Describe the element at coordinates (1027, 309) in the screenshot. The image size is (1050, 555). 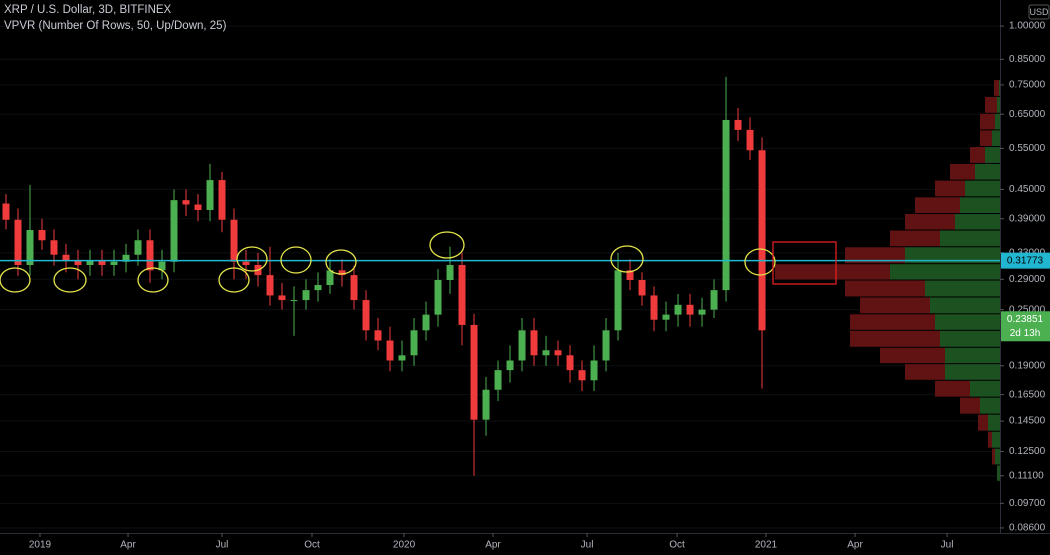
I see `y-tick-label: 0.25000` at that location.